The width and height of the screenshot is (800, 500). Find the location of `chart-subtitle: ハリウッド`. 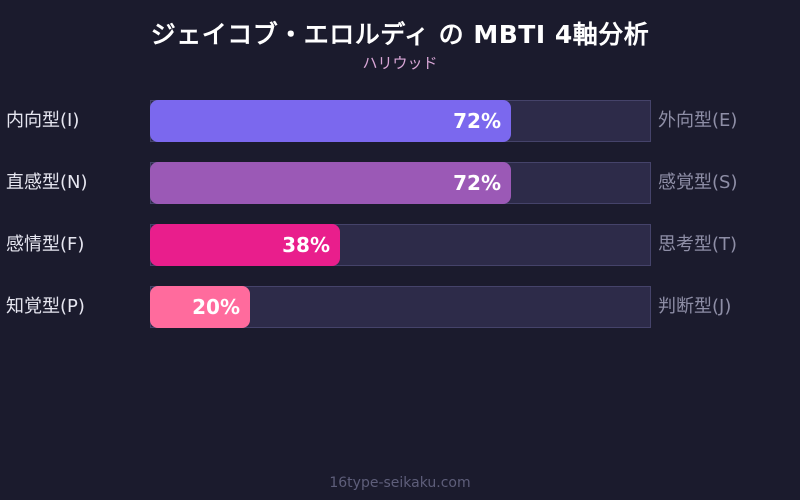

chart-subtitle: ハリウッド is located at coordinates (400, 63).